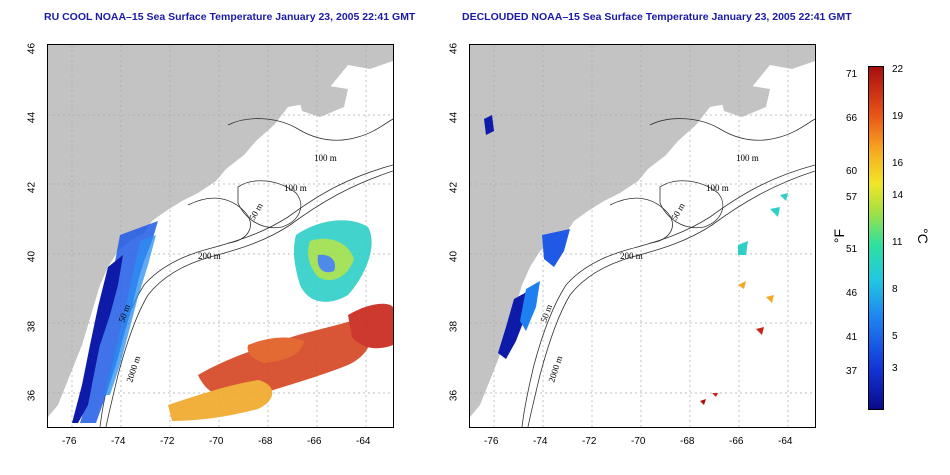 The image size is (950, 475). Describe the element at coordinates (852, 74) in the screenshot. I see `f-tick-label: 71` at that location.